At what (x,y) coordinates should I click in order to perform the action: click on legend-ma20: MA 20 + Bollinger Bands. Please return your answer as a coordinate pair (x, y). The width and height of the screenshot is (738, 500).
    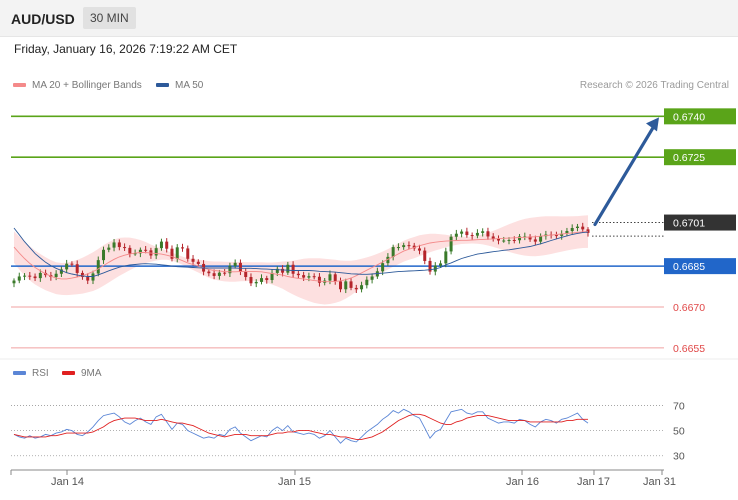
    Looking at the image, I should click on (77, 85).